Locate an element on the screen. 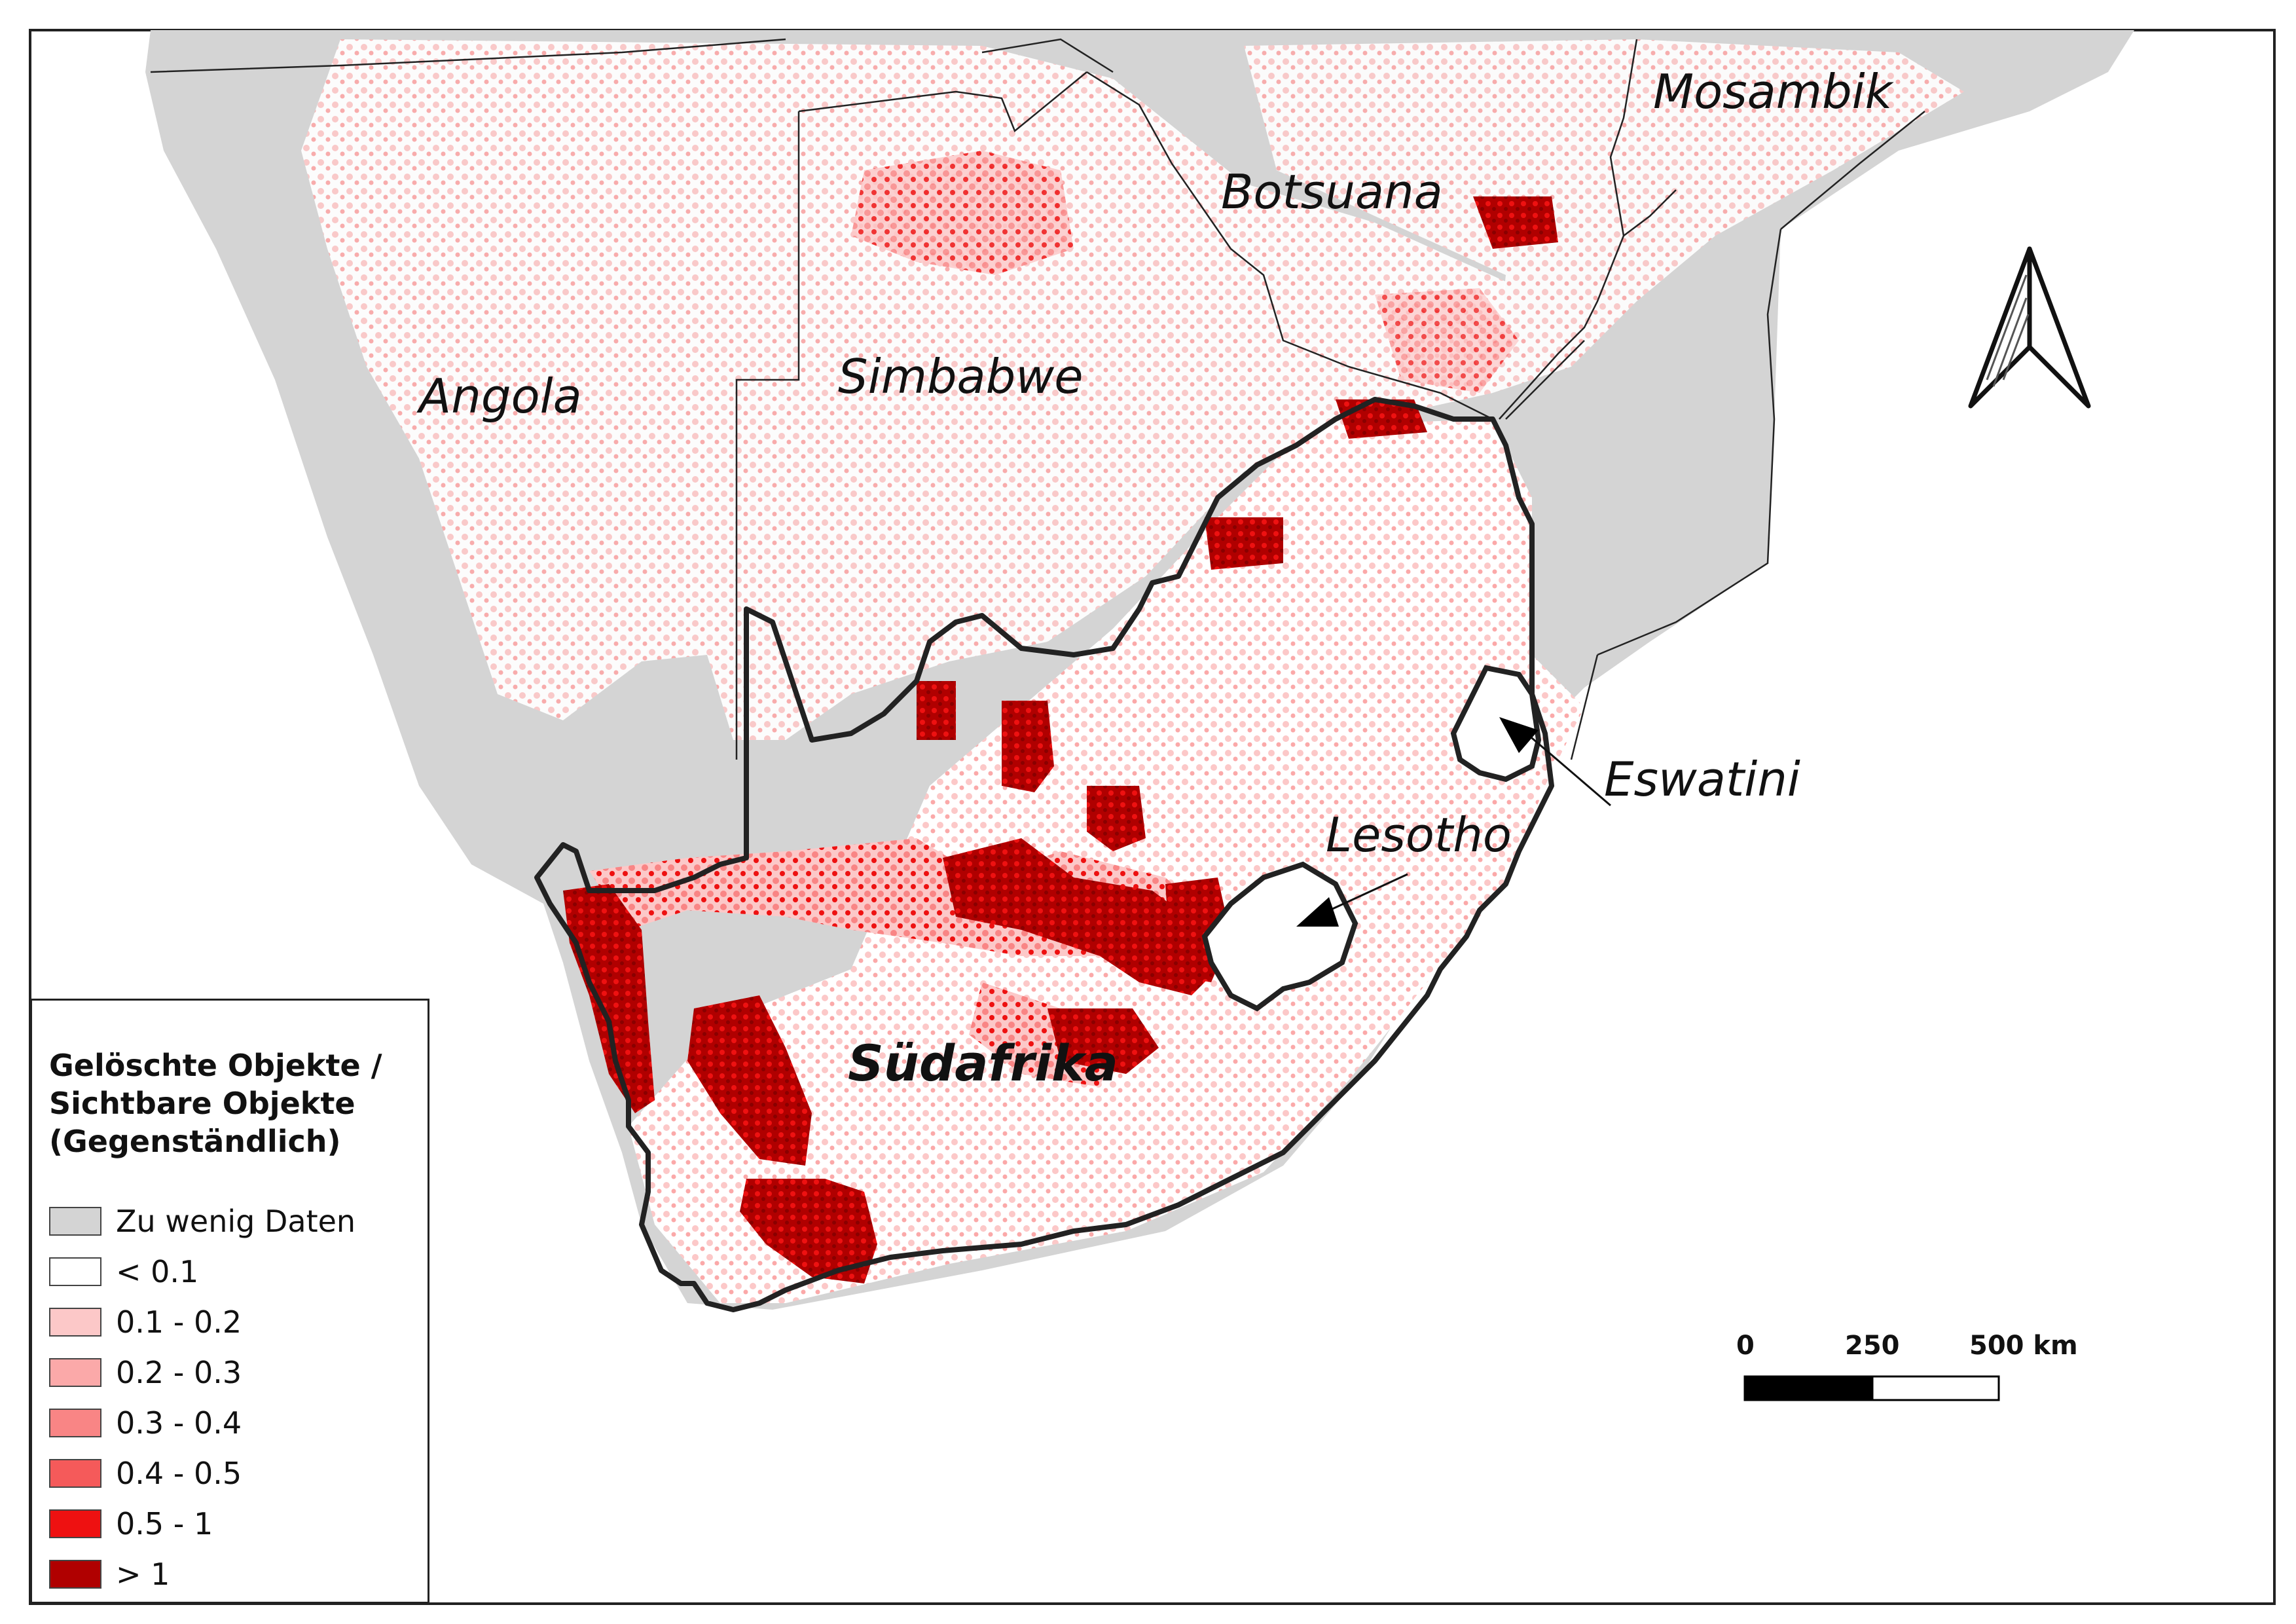 This screenshot has width=2296, height=1624. legend-label: 0.4 - 0.5 is located at coordinates (179, 1473).